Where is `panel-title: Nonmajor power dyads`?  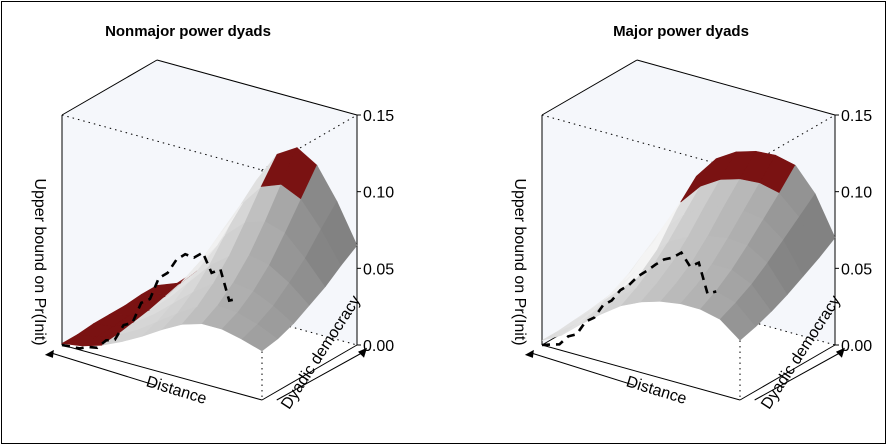
panel-title: Nonmajor power dyads is located at coordinates (188, 31).